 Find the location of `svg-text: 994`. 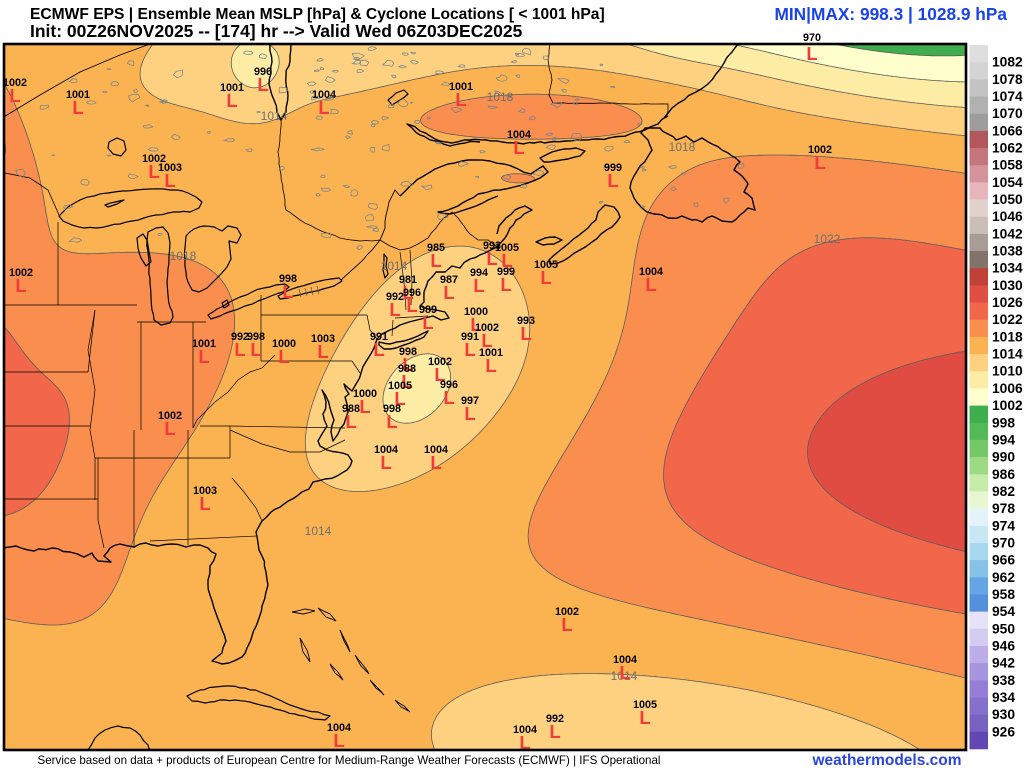

svg-text: 994 is located at coordinates (479, 273).